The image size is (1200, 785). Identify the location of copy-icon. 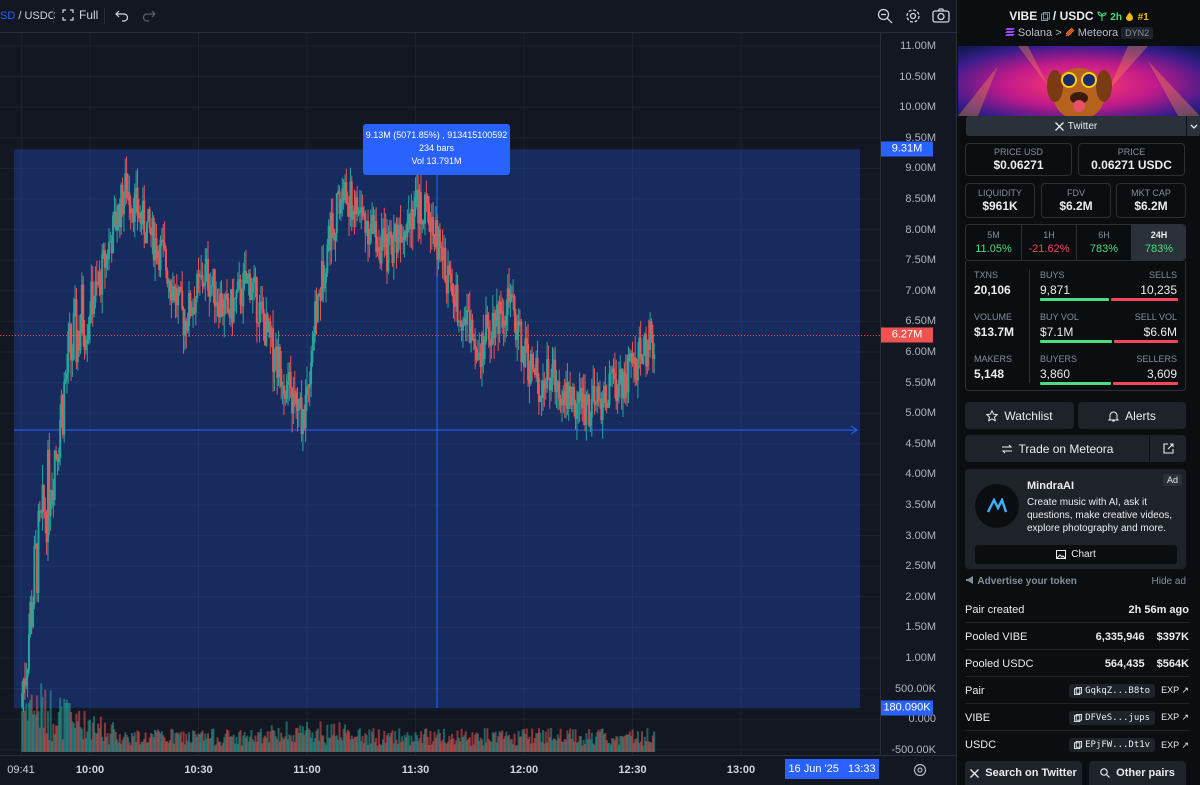
(1045, 16).